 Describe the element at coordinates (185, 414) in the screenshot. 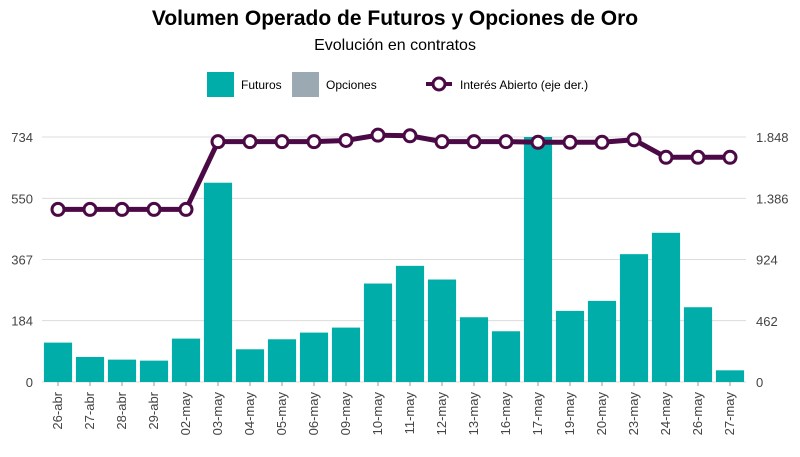

I see `x-tick-label: 02-may` at that location.